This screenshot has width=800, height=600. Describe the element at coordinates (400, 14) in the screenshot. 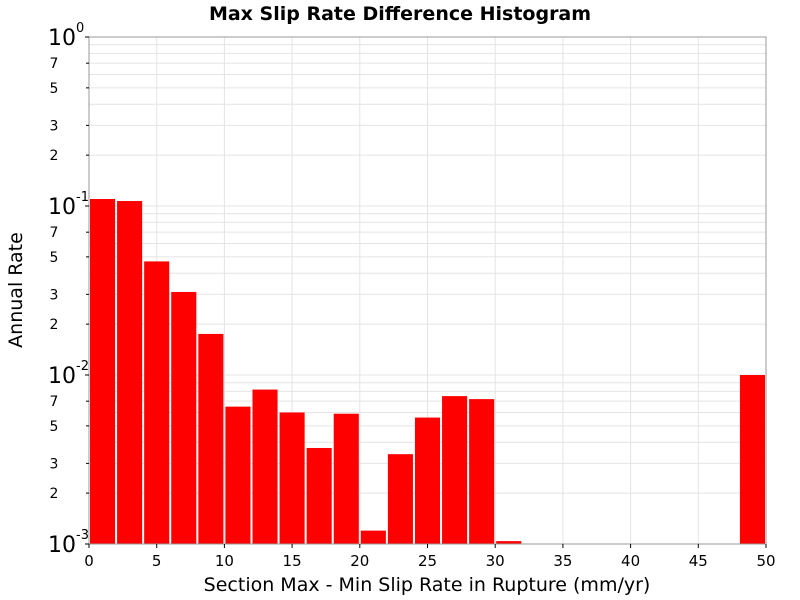

I see `chart-title: Max Slip Rate Difference Histogram` at that location.